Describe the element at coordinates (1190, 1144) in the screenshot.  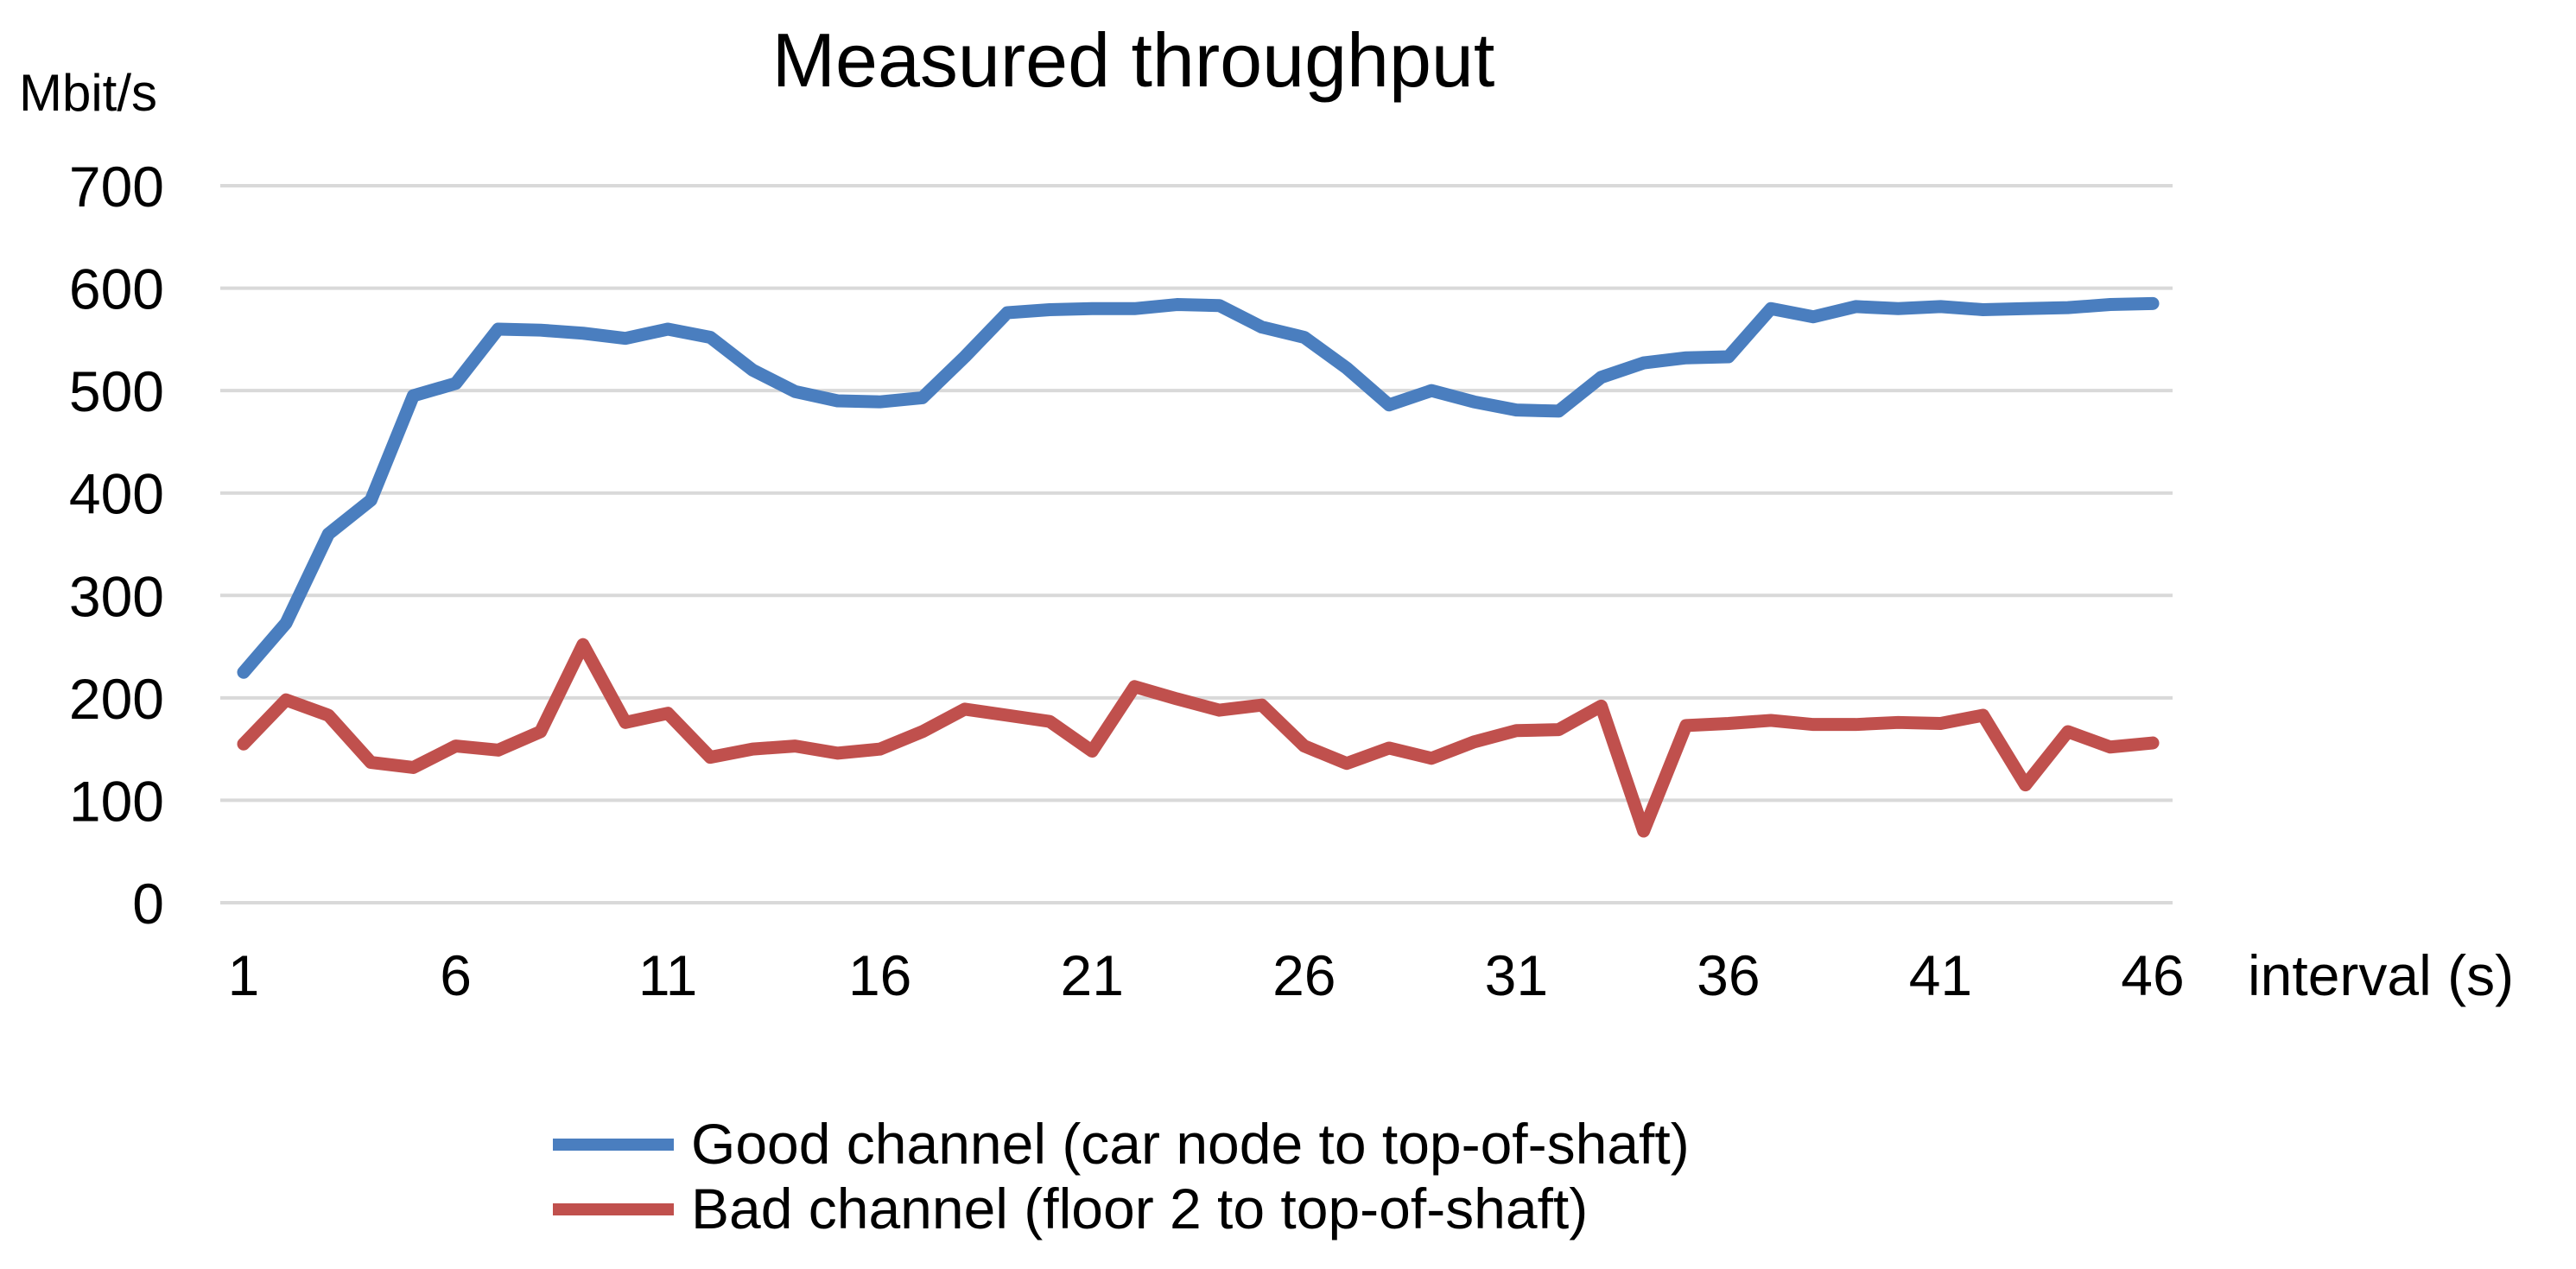
I see `legend-label-good: Good channel (car node to top-of-shaft)` at that location.